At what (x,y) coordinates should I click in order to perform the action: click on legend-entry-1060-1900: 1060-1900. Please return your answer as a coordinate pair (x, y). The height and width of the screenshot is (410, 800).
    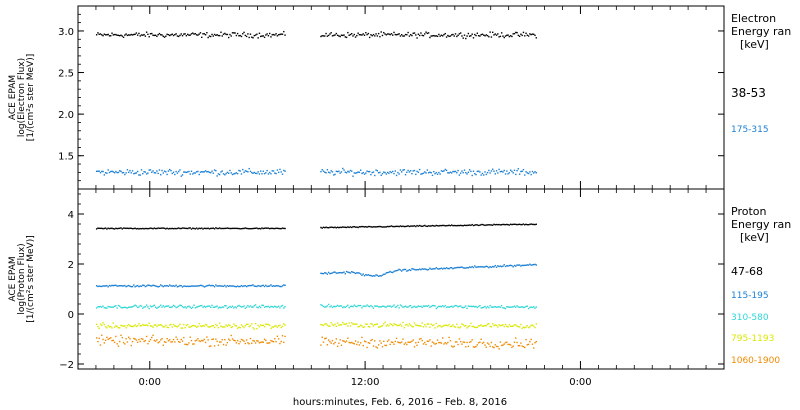
    Looking at the image, I should click on (755, 361).